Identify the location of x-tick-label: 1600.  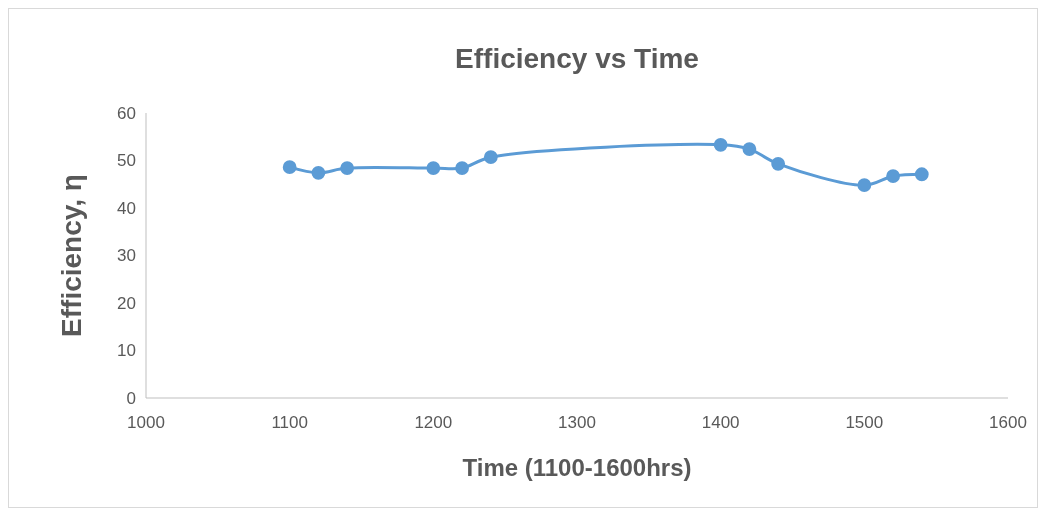
(1008, 422).